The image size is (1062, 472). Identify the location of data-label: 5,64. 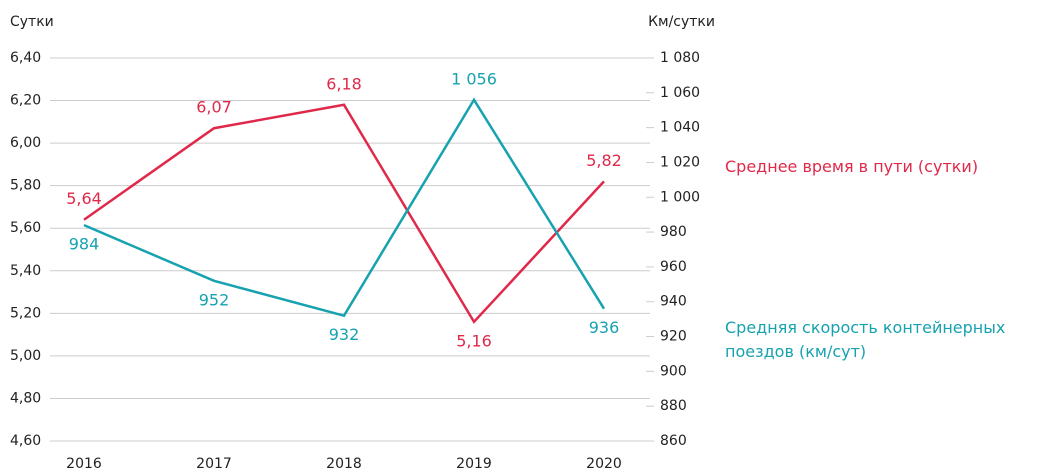
(84, 198).